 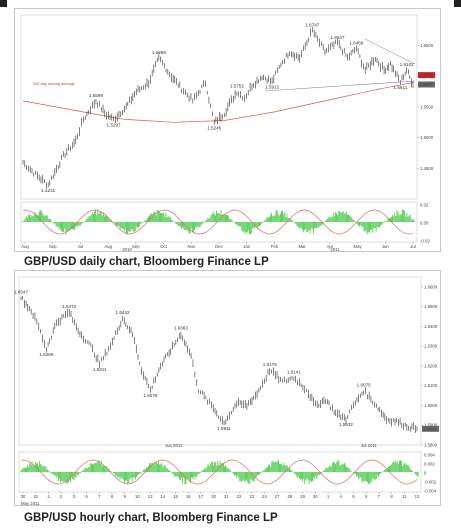 I want to click on y-tick-label: 1.5800, so click(x=431, y=445).